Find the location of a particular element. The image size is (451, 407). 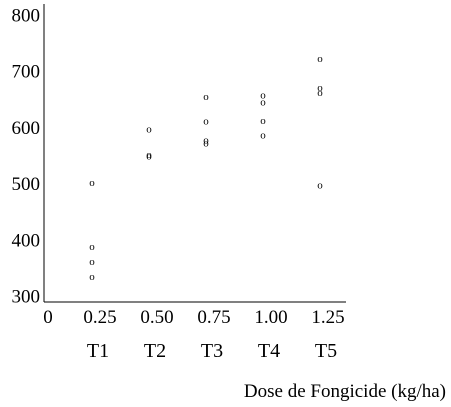

treatment-label-T2: T2 is located at coordinates (155, 351).